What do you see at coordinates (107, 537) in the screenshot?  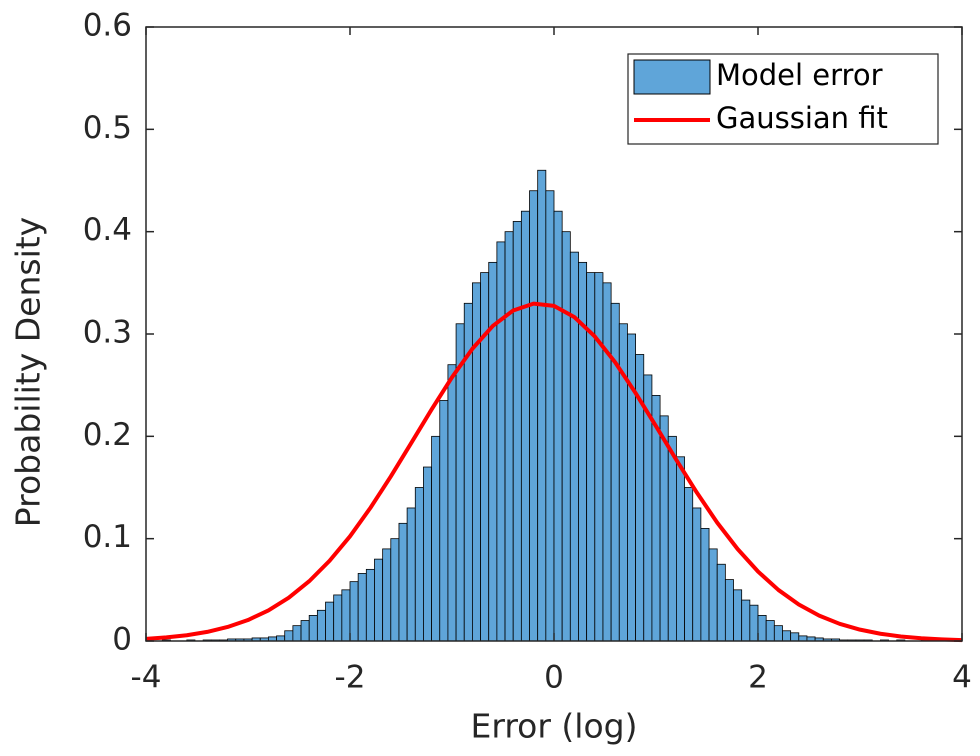 I see `y-tick-label: 0.1` at bounding box center [107, 537].